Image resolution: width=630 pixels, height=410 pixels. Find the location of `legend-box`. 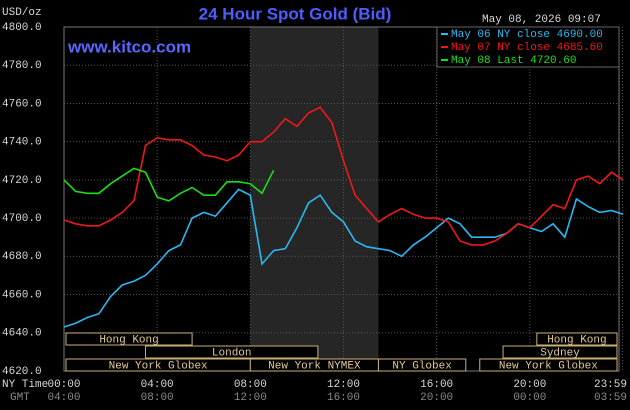

legend-box is located at coordinates (528, 47).